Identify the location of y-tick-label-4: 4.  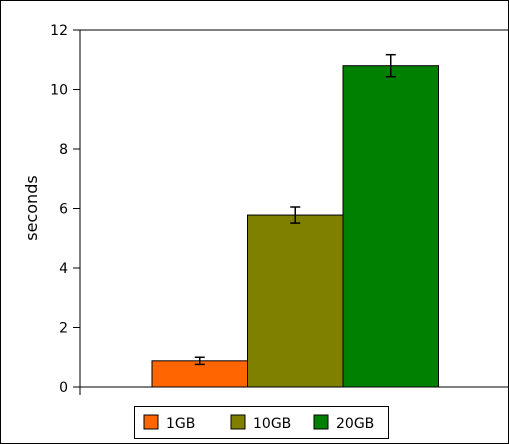
(63, 269).